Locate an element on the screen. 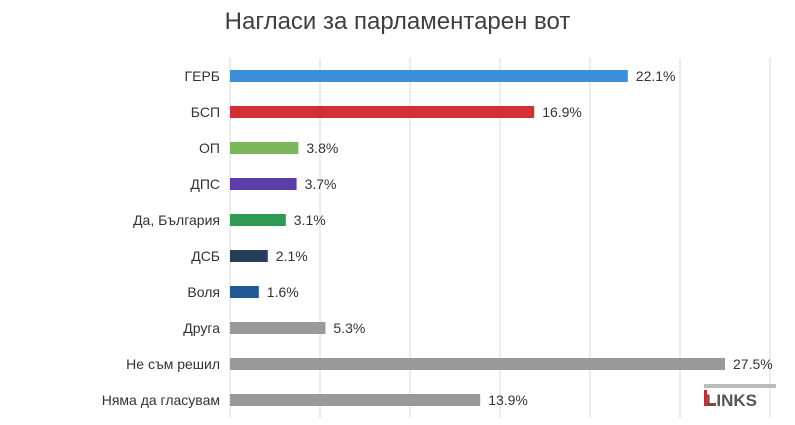  links-logo: LINKS is located at coordinates (740, 396).